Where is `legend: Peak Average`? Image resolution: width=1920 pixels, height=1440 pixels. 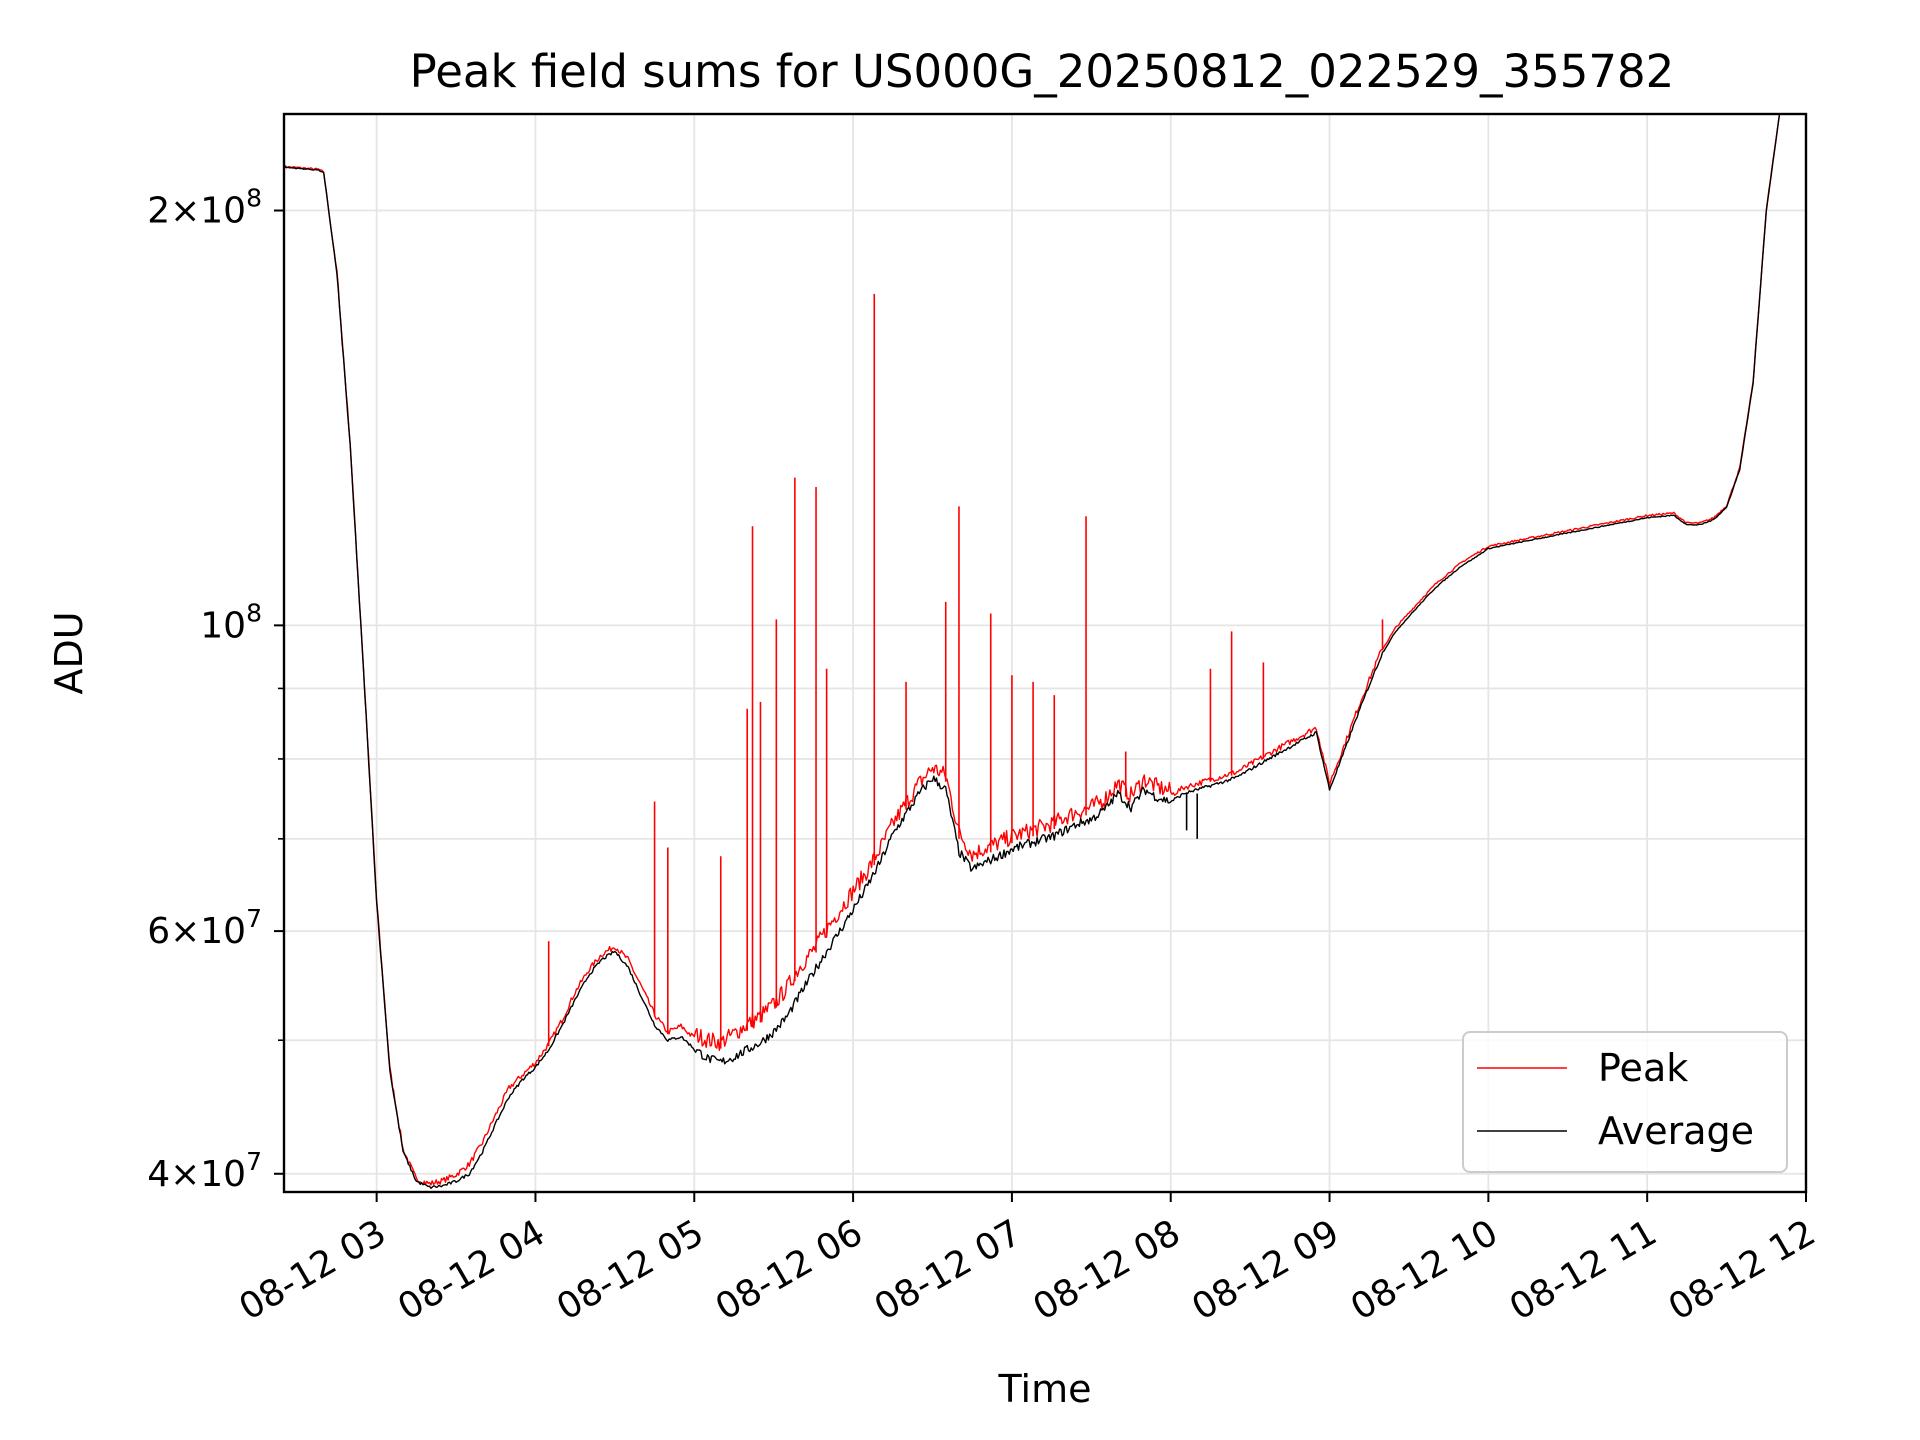
legend: Peak Average is located at coordinates (1625, 1102).